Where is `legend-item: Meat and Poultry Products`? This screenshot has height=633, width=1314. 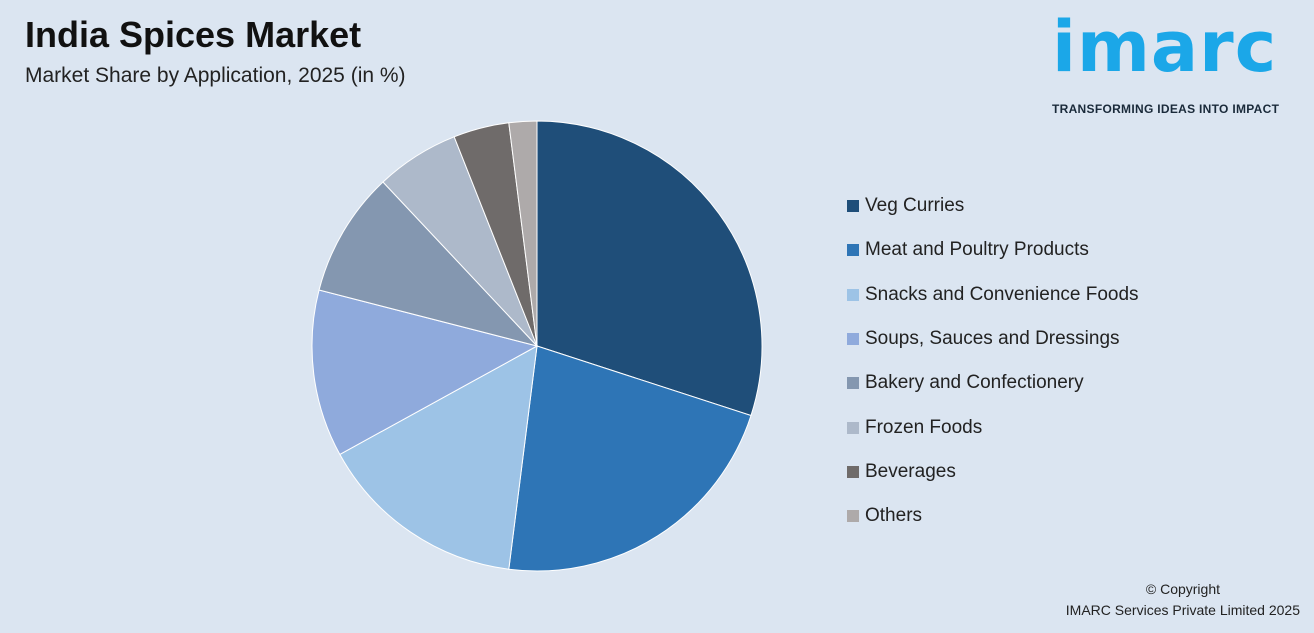
legend-item: Meat and Poultry Products is located at coordinates (993, 250).